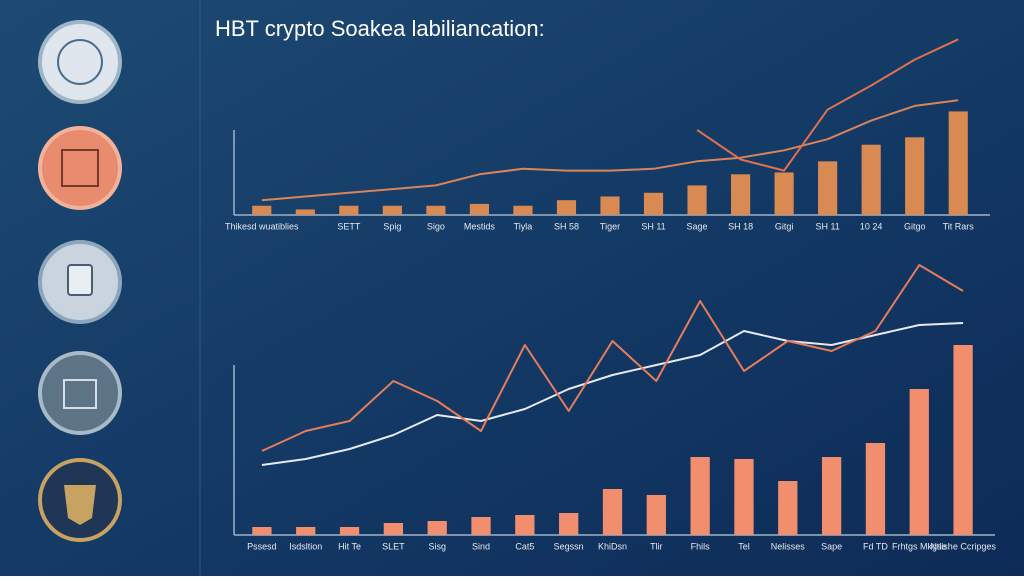 The width and height of the screenshot is (1024, 581). Describe the element at coordinates (569, 546) in the screenshot. I see `x-tick-label: Segssn` at that location.